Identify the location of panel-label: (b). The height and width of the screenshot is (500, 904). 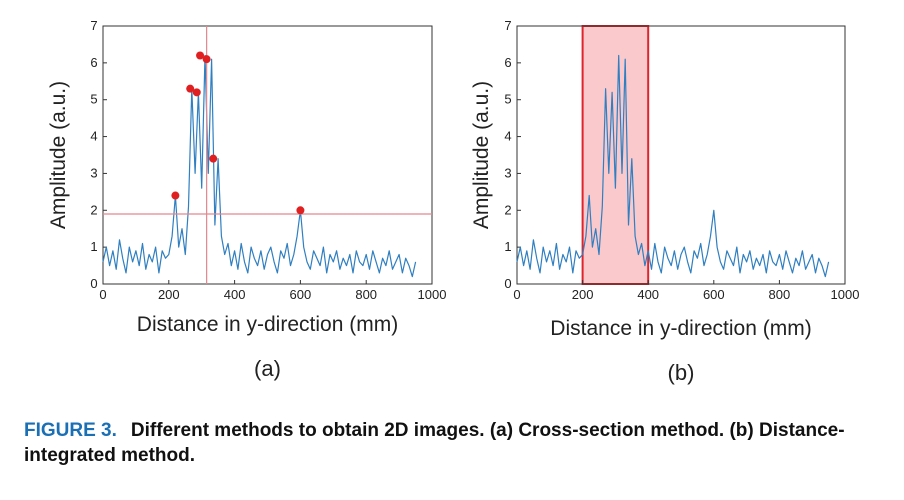
(681, 372).